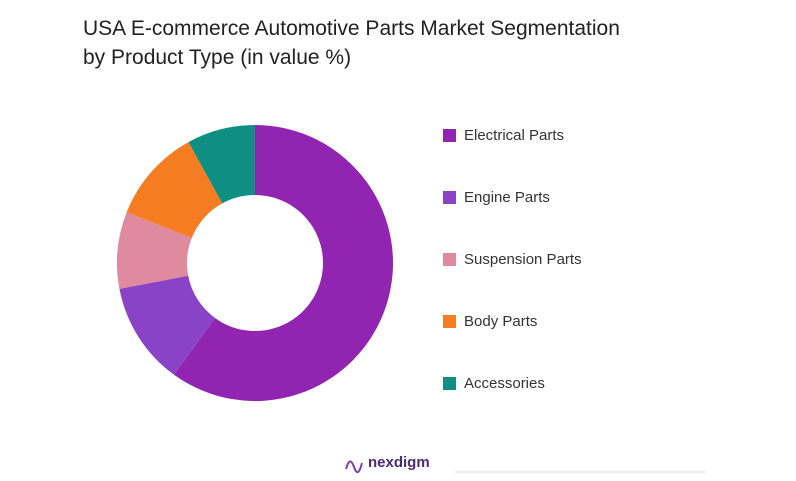 Image resolution: width=796 pixels, height=481 pixels. What do you see at coordinates (354, 467) in the screenshot?
I see `logo-icon` at bounding box center [354, 467].